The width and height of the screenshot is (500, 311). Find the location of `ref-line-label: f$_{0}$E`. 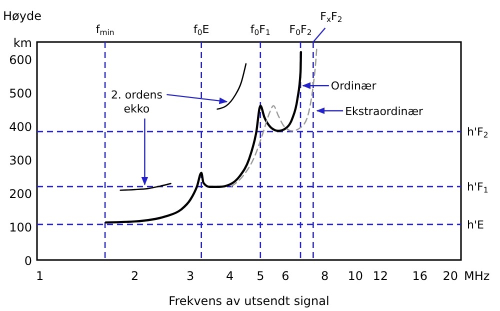

ref-line-label: f$_{0}$E is located at coordinates (201, 30).